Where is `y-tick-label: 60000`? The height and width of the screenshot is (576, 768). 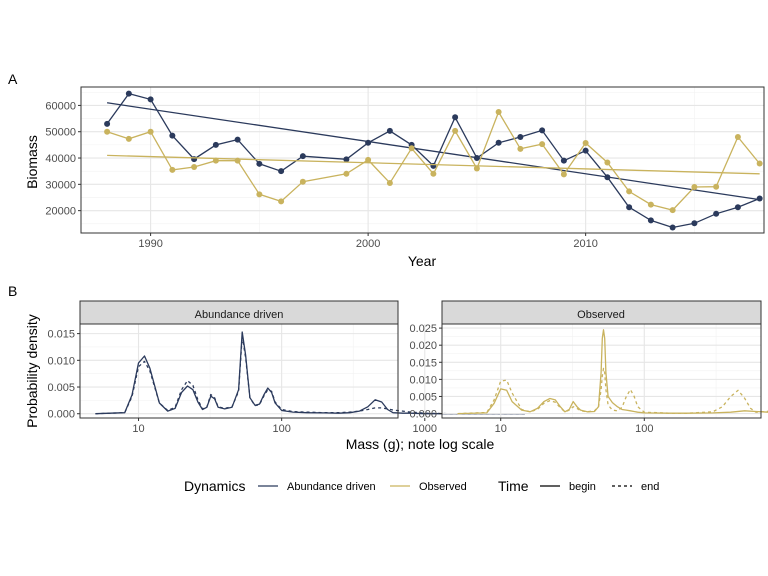 y-tick-label: 60000 is located at coordinates (60, 106).